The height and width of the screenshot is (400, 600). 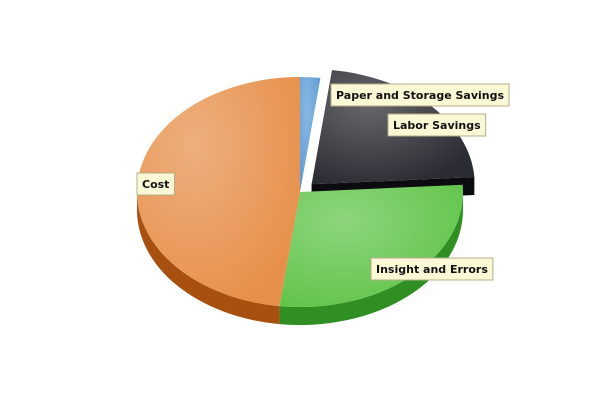 I want to click on slice-label-text: Cost, so click(x=155, y=184).